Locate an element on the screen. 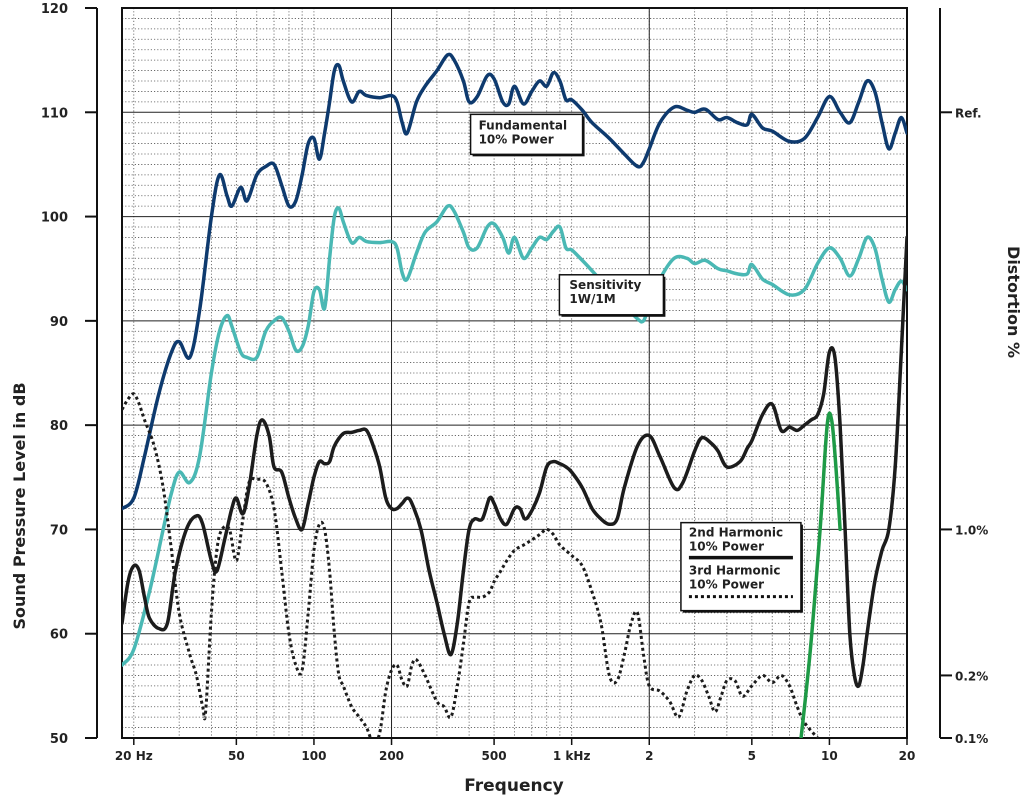 This screenshot has height=797, width=1025. x-tick-label: 1 kHz is located at coordinates (572, 756).